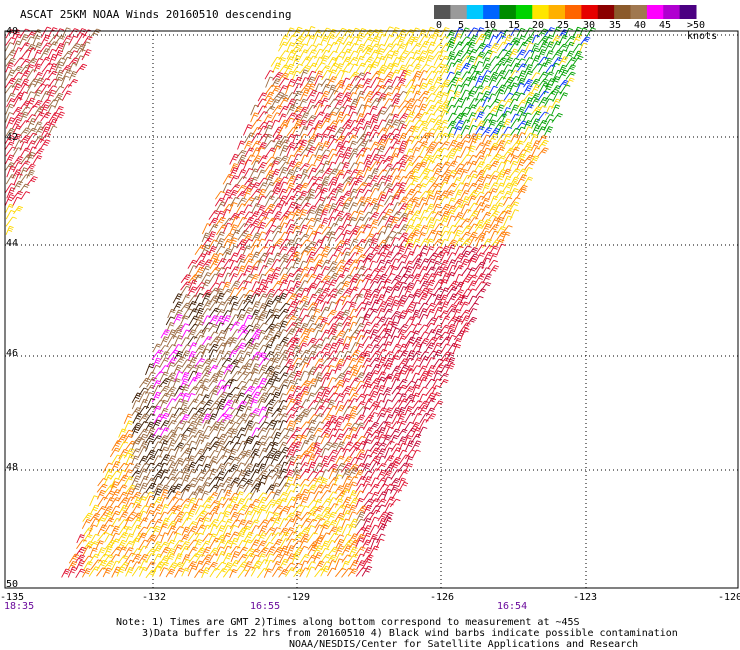 The width and height of the screenshot is (740, 650). Describe the element at coordinates (461, 25) in the screenshot. I see `legend-label: 5` at that location.